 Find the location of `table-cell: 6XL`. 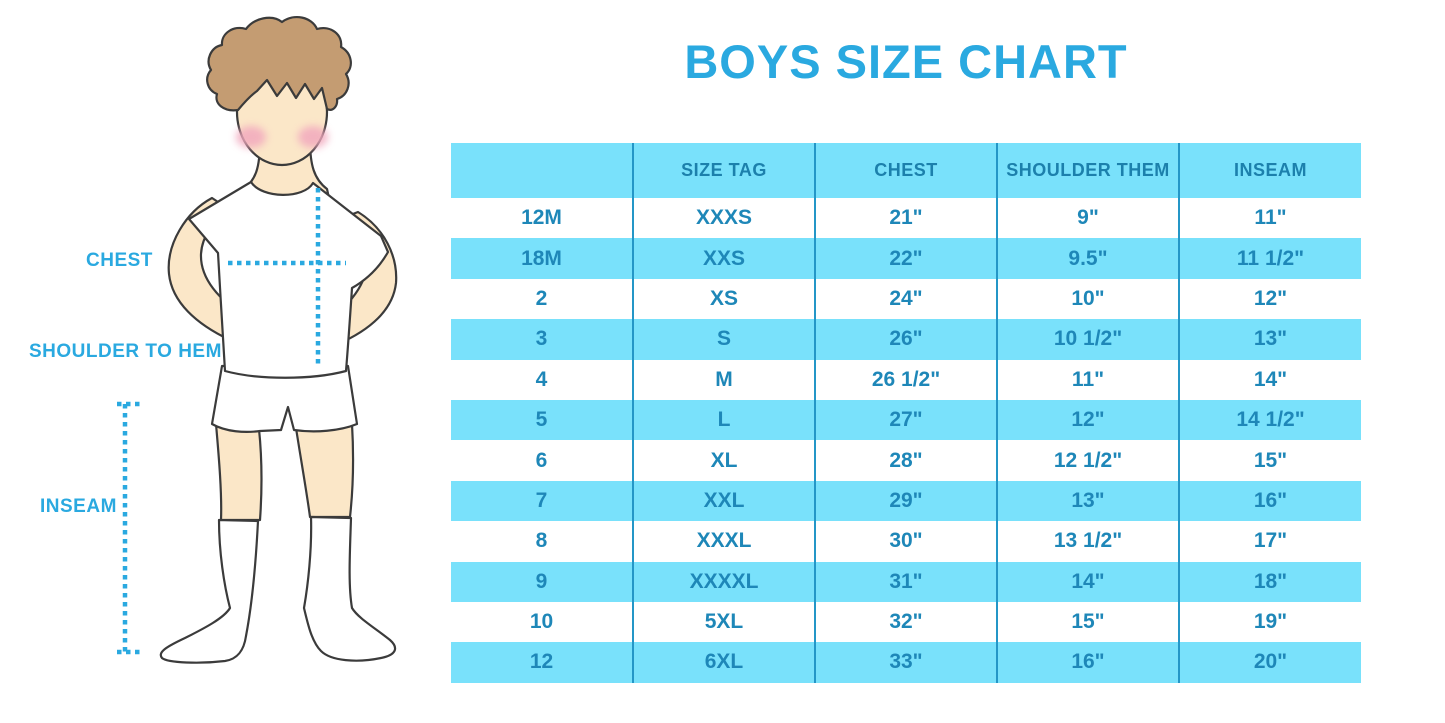

table-cell: 6XL is located at coordinates (724, 662).